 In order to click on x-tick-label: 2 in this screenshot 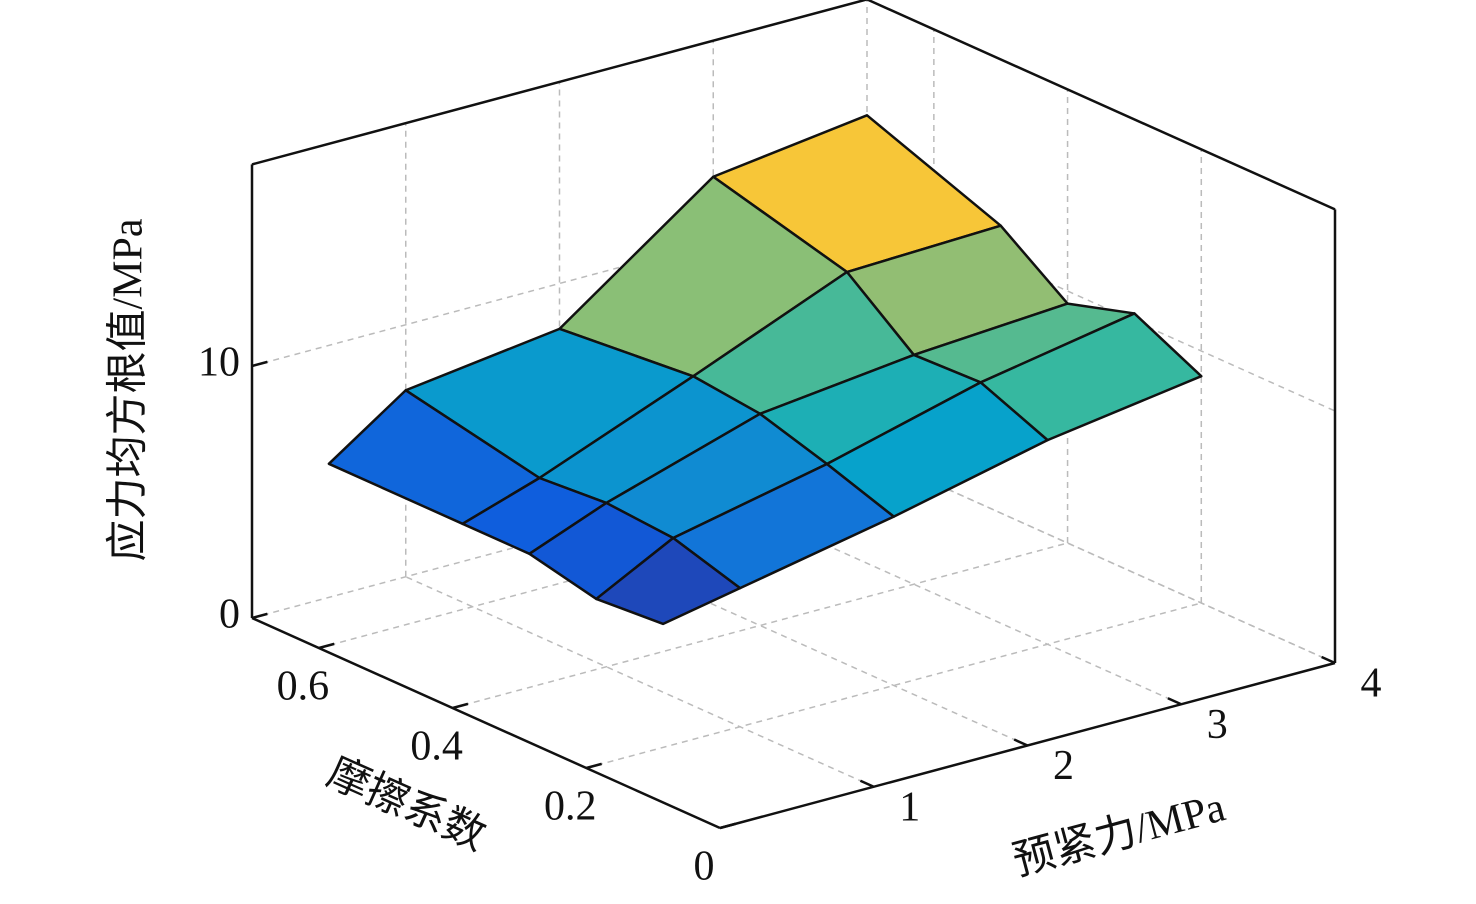, I will do `click(1063, 766)`.